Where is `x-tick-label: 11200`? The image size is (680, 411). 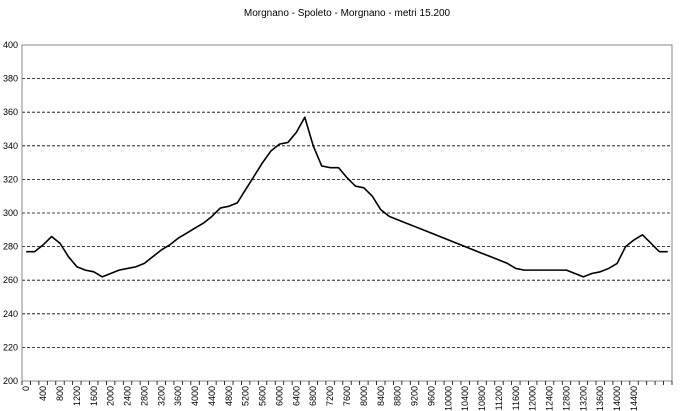 x-tick-label: 11200 is located at coordinates (499, 398).